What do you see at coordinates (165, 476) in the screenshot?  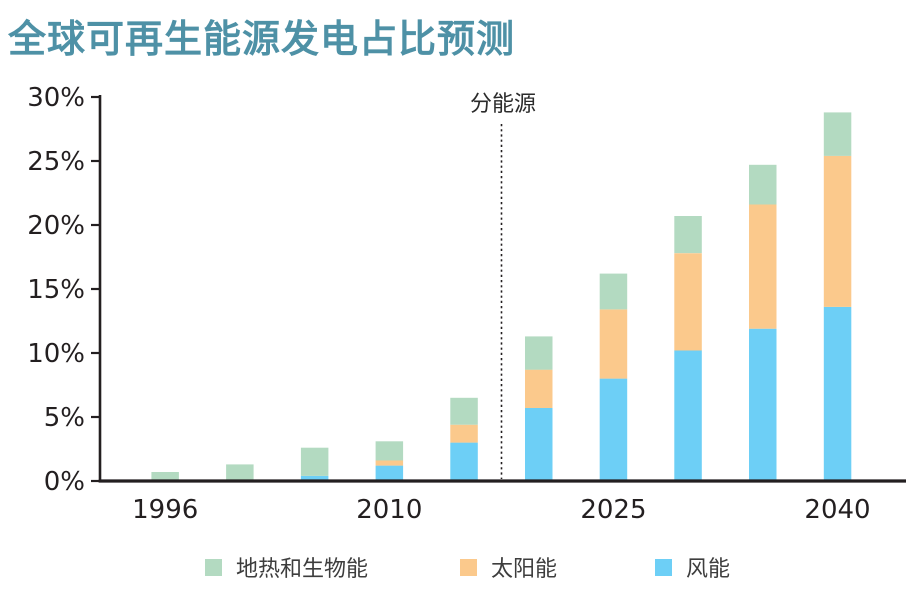 I see `bar-segment-1996` at bounding box center [165, 476].